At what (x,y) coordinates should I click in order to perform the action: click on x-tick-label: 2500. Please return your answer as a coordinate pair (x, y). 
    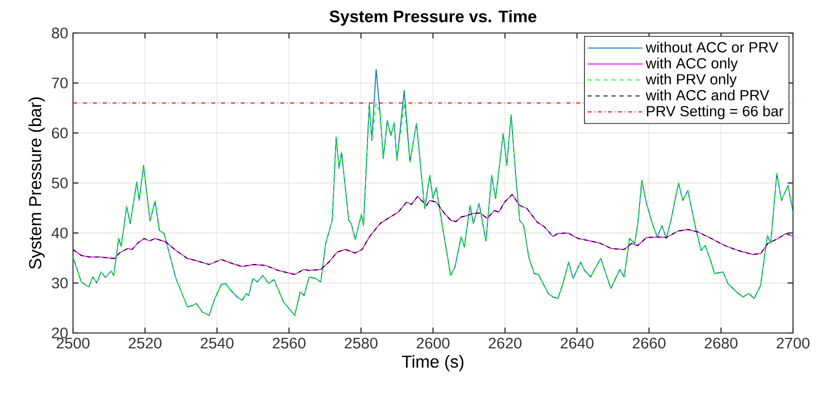
    Looking at the image, I should click on (73, 343).